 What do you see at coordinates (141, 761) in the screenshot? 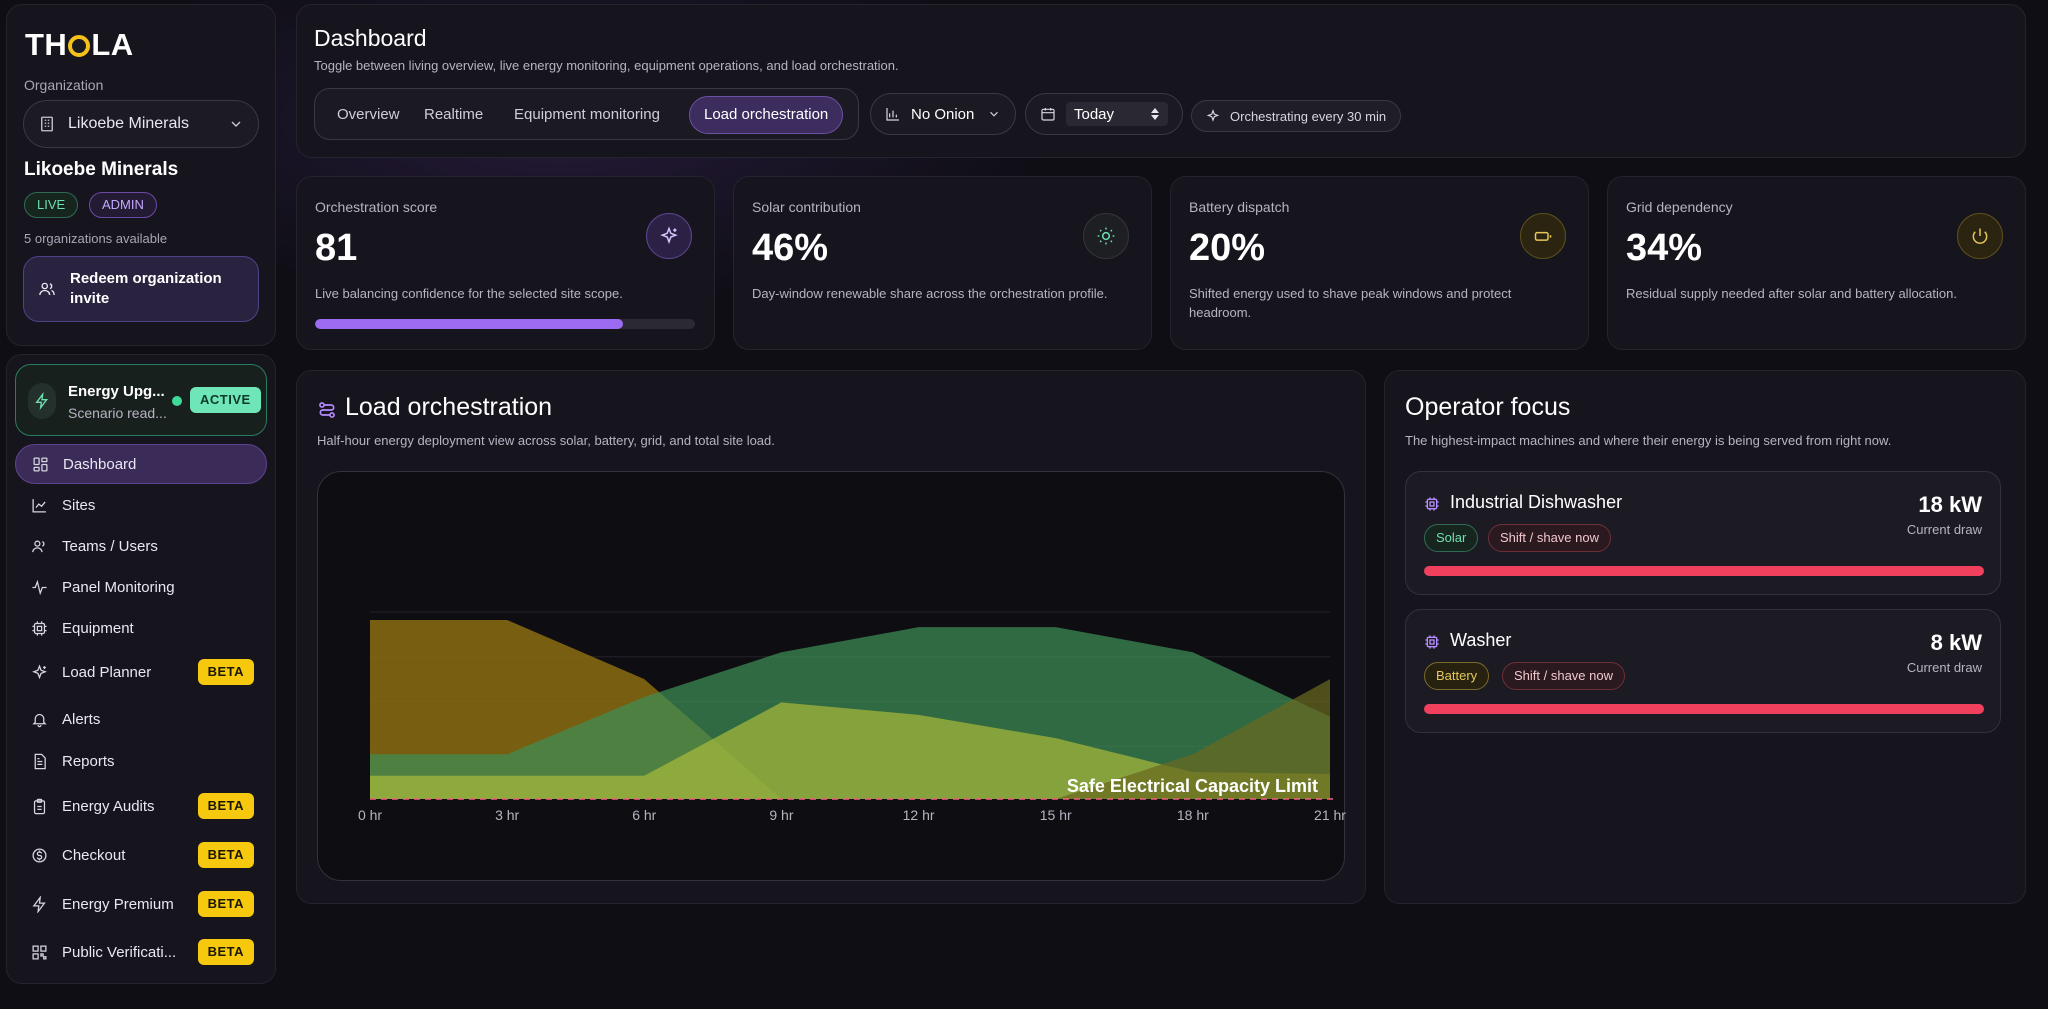
I see `sidebar-item-reports: Reports` at bounding box center [141, 761].